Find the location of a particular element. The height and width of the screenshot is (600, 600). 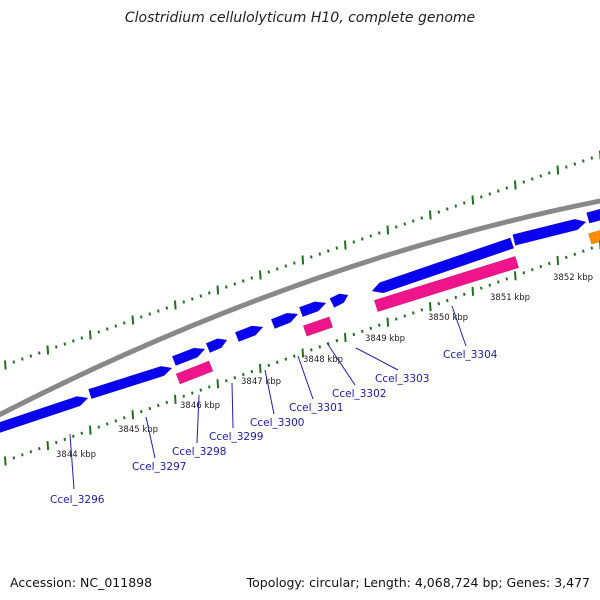

gene-label: Ccel_3304 is located at coordinates (470, 355).